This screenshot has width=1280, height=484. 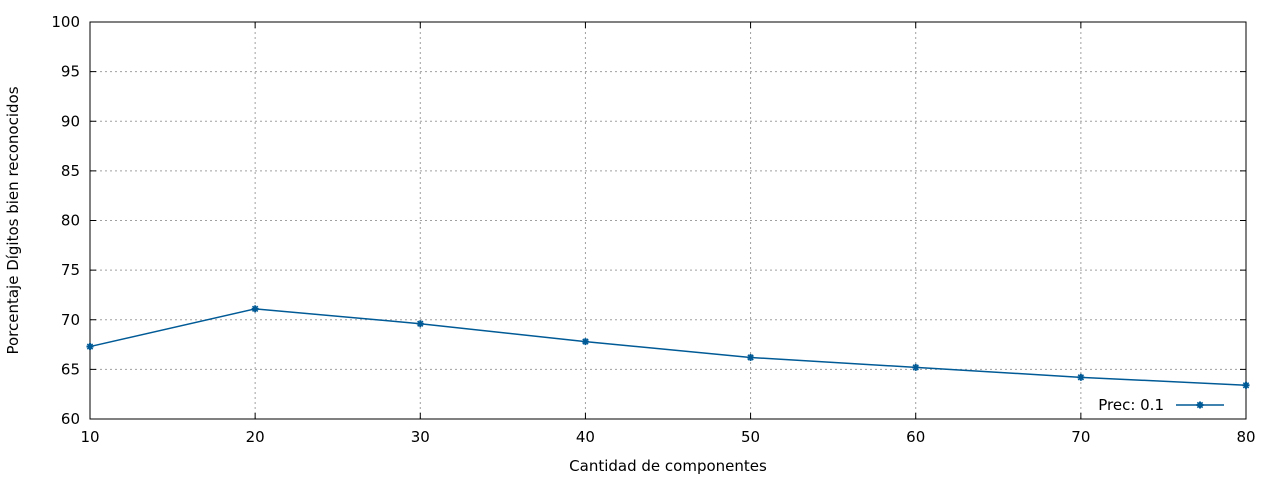 I want to click on y-tick-label: 100, so click(x=65, y=22).